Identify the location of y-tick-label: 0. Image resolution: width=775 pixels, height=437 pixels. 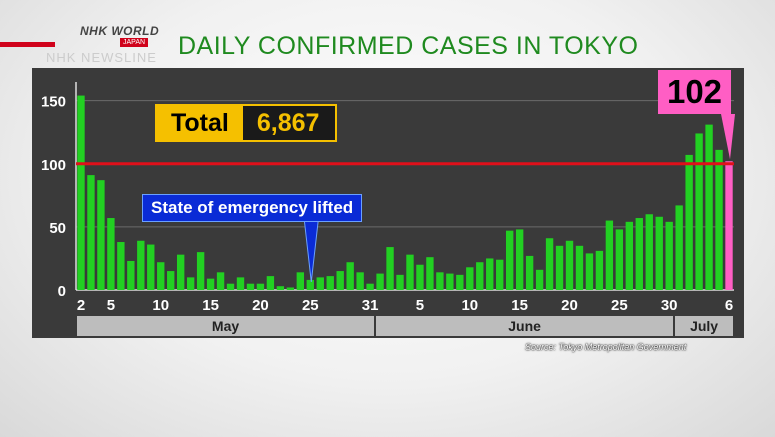
(62, 291).